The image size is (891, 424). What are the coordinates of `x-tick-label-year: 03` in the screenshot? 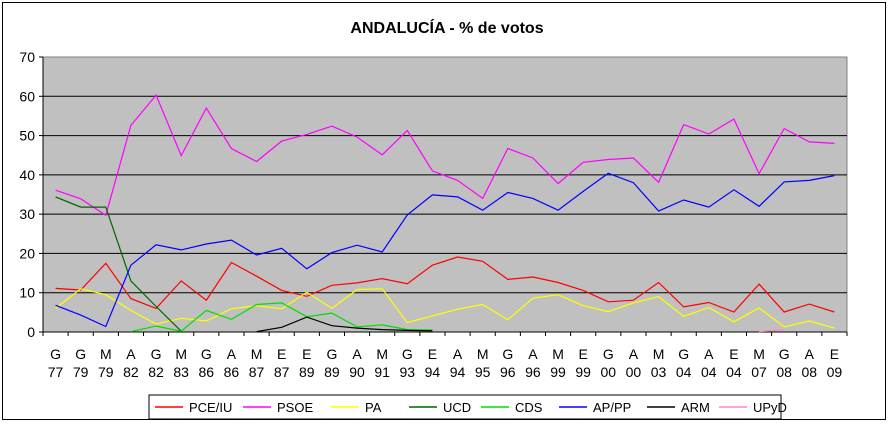 It's located at (659, 372).